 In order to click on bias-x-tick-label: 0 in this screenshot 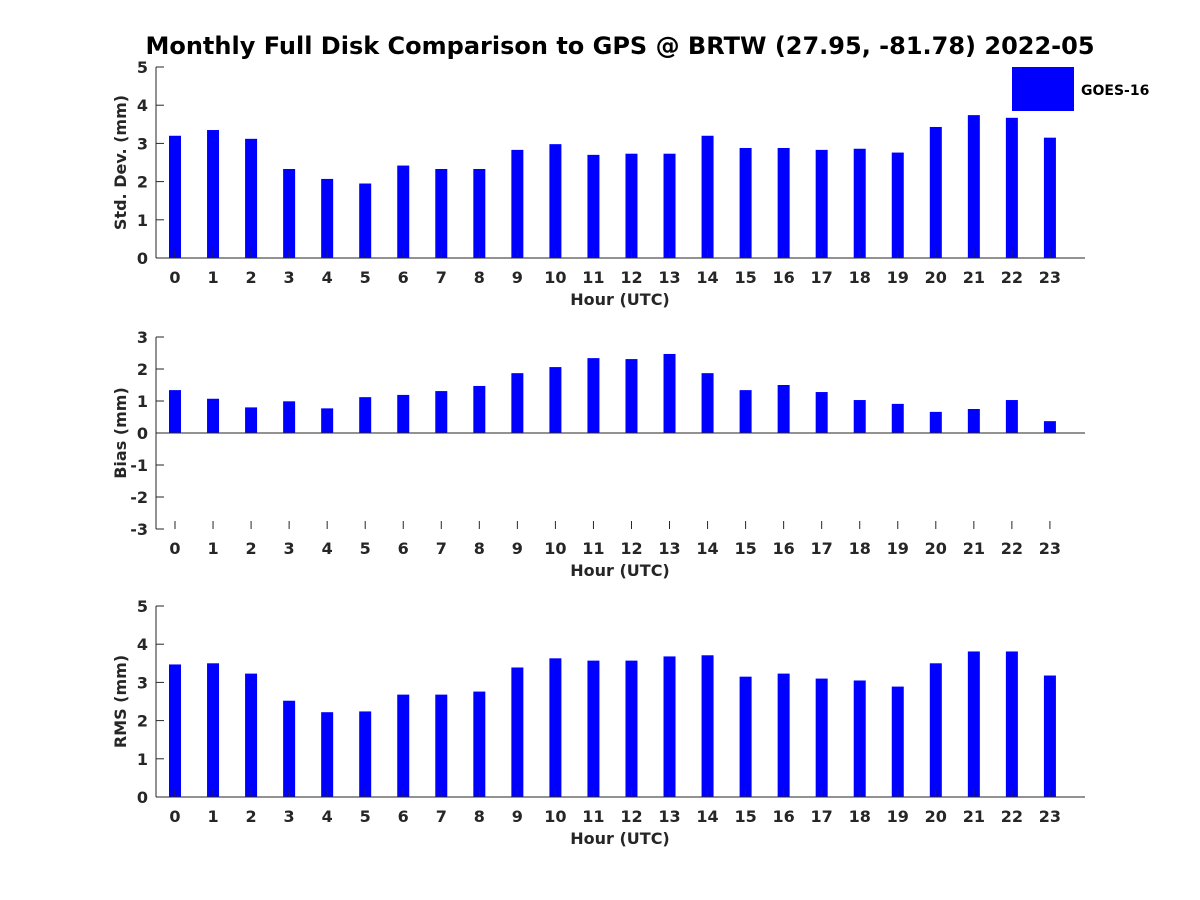, I will do `click(174, 548)`.